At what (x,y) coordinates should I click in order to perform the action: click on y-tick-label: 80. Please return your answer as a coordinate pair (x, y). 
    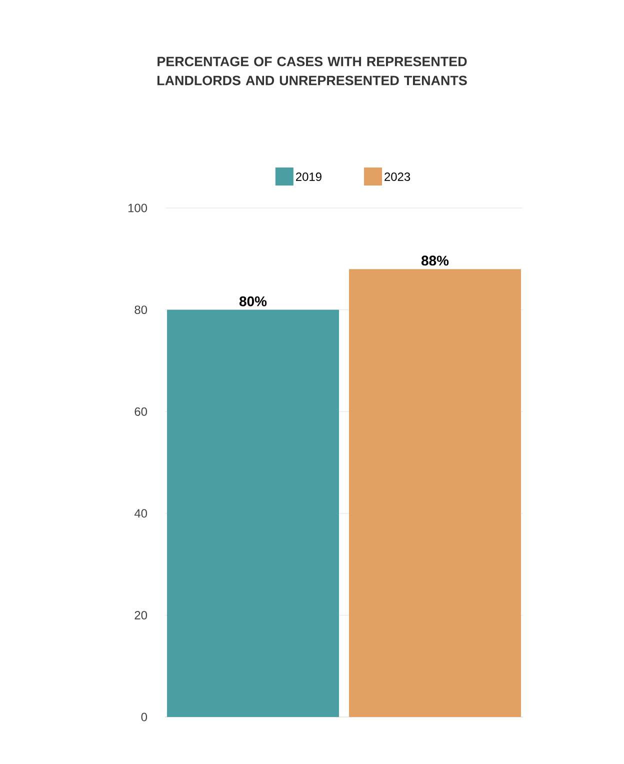
    Looking at the image, I should click on (141, 310).